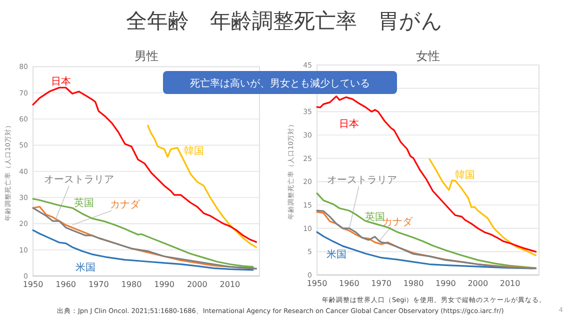 The height and width of the screenshot is (320, 569). Describe the element at coordinates (284, 21) in the screenshot. I see `text: 全年齢 年齢調整死亡率 胃がん` at that location.